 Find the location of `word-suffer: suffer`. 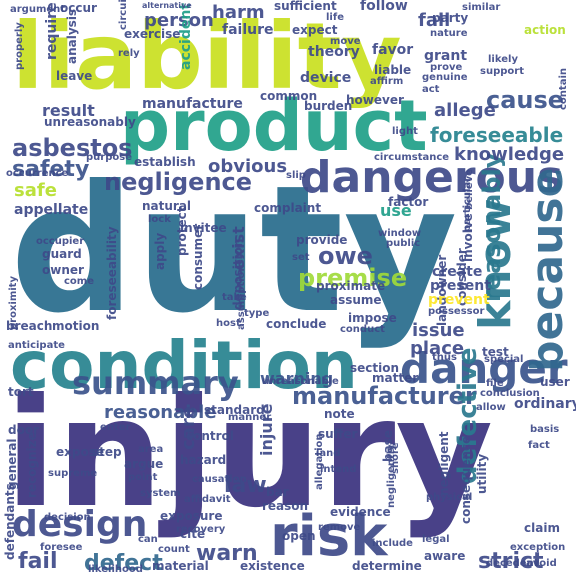

word-suffer: suffer is located at coordinates (338, 434).